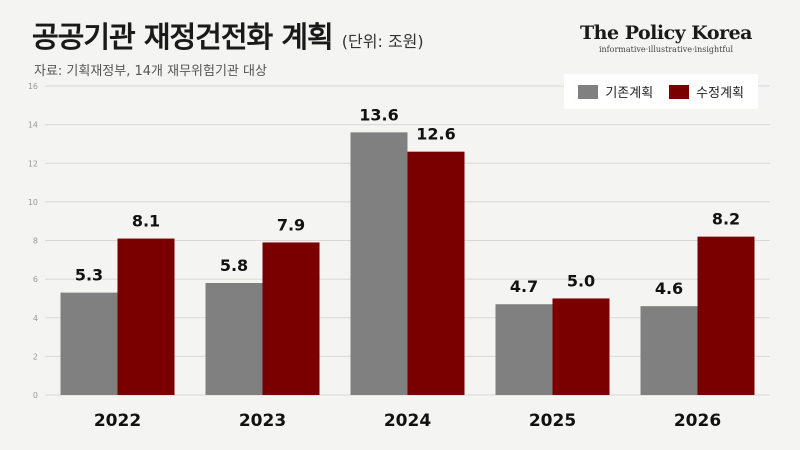  I want to click on legend-item-original: 기존계획, so click(615, 91).